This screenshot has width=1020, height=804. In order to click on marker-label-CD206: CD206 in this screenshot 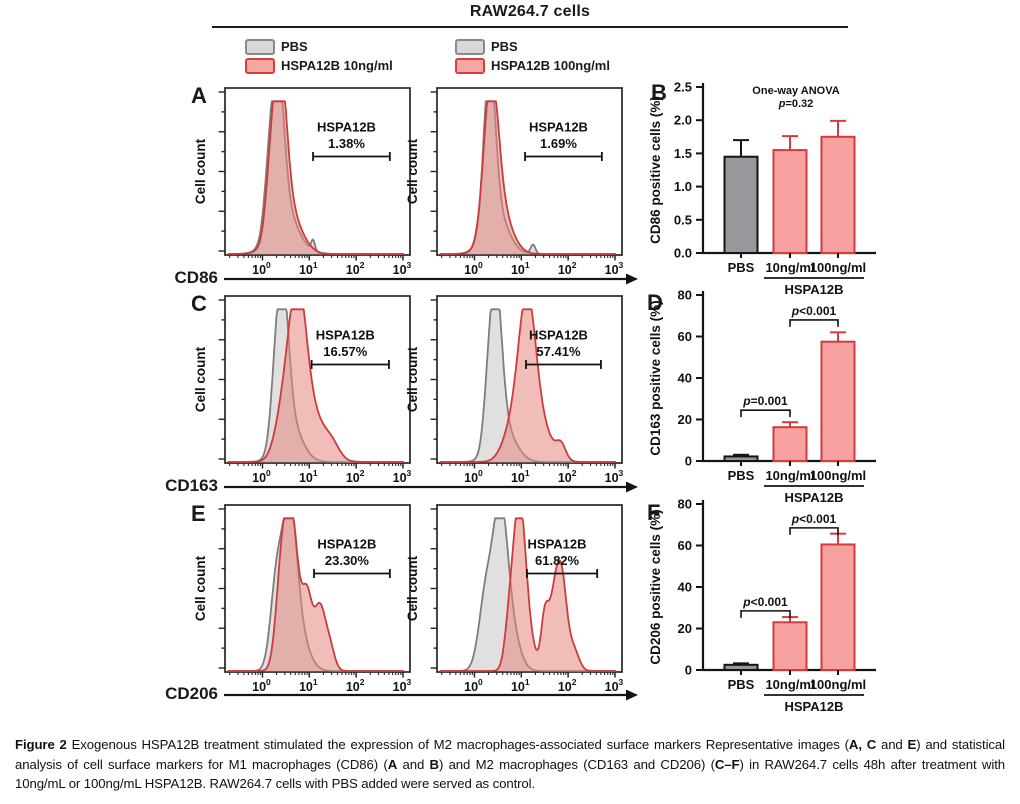, I will do `click(191, 693)`.